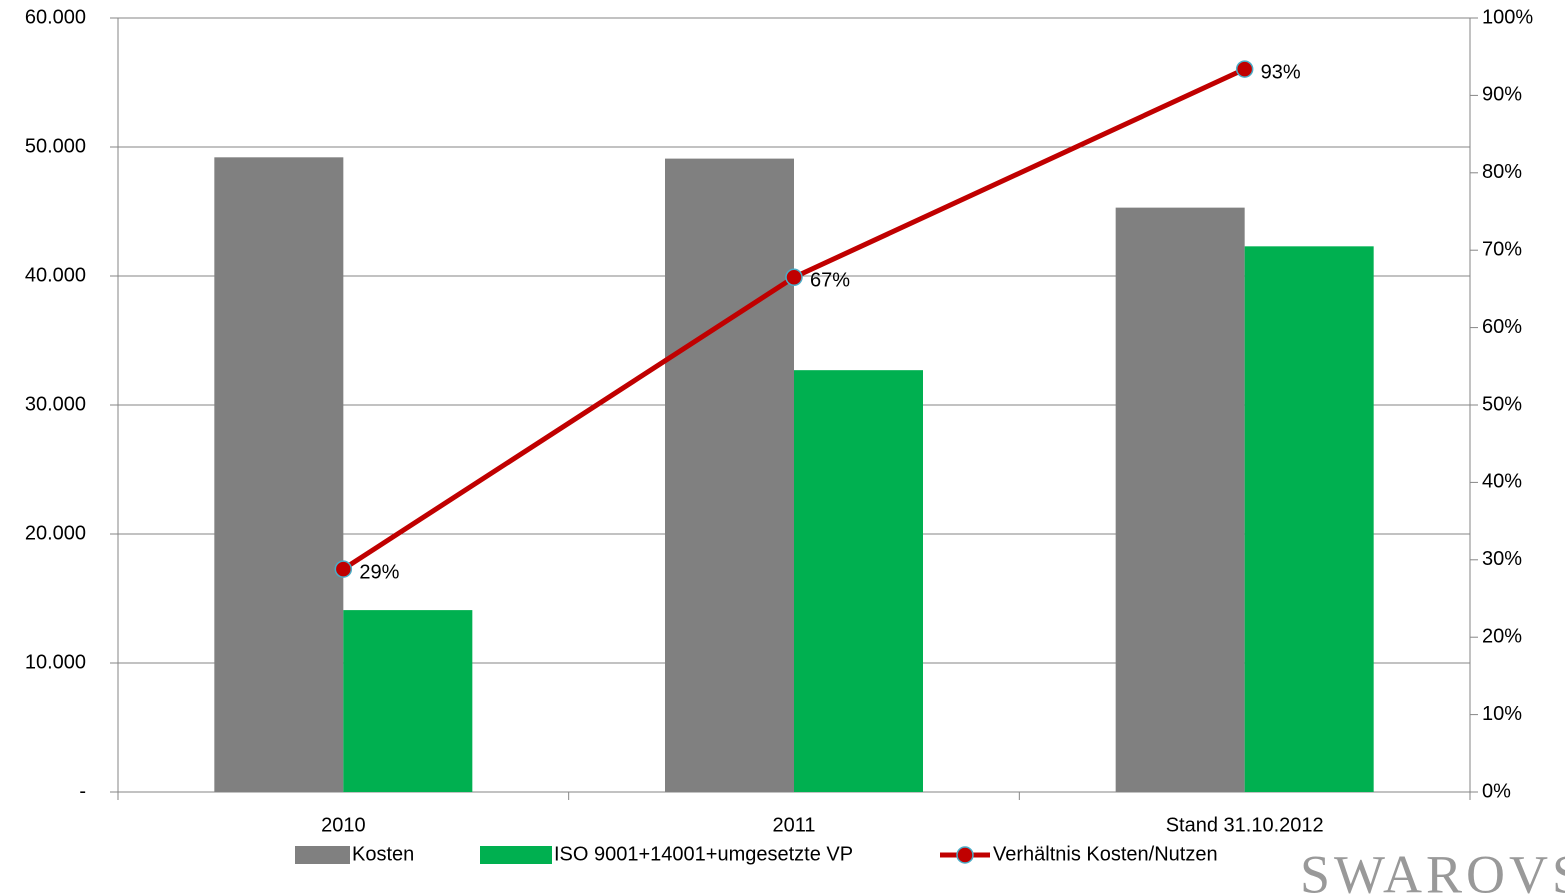 The width and height of the screenshot is (1565, 896). What do you see at coordinates (55, 662) in the screenshot?
I see `y-tick-label: 10.000` at bounding box center [55, 662].